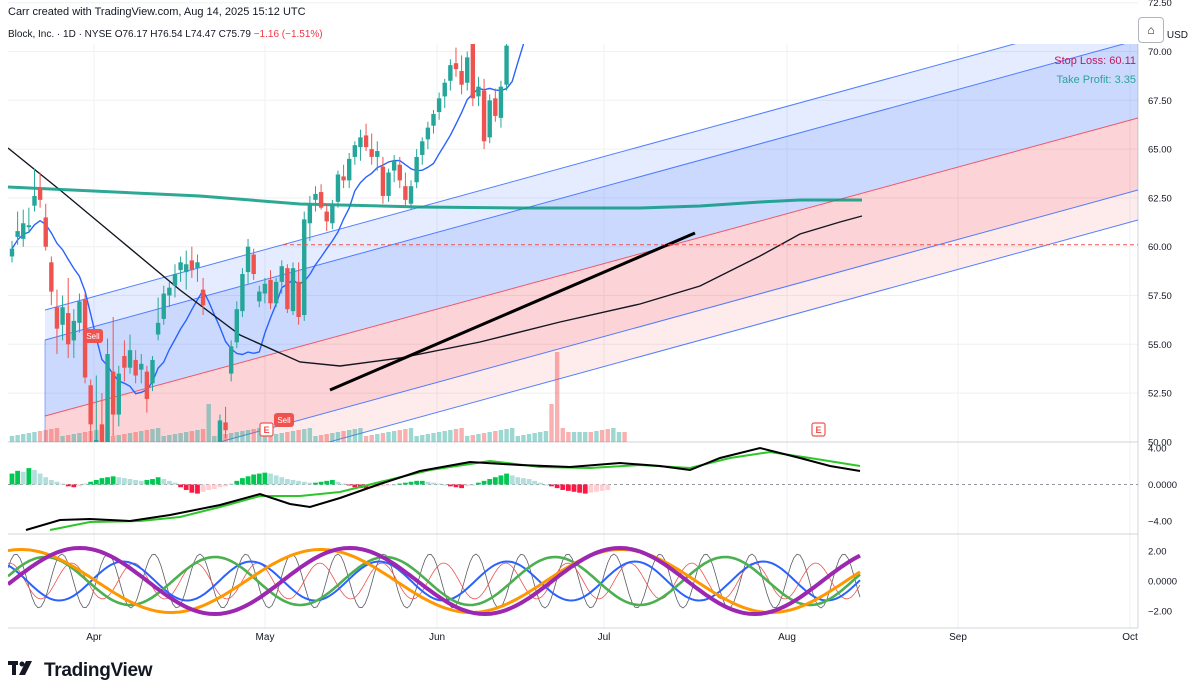 This screenshot has width=1200, height=698. I want to click on currency-label: USD, so click(1177, 35).